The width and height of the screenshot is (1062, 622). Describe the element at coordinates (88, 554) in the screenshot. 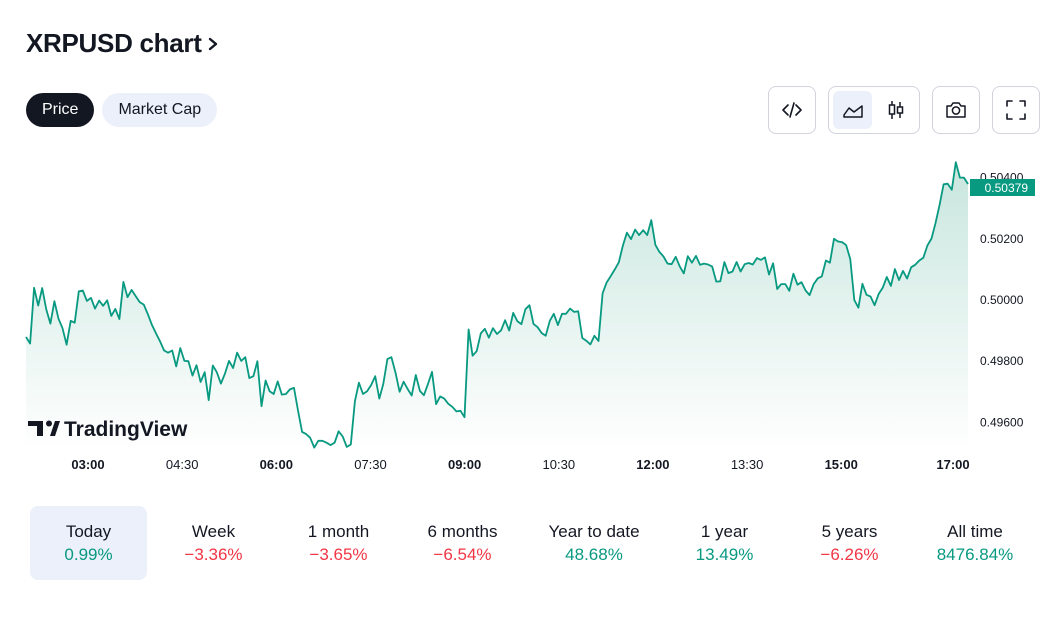

I see `period-change: 0.99%` at that location.